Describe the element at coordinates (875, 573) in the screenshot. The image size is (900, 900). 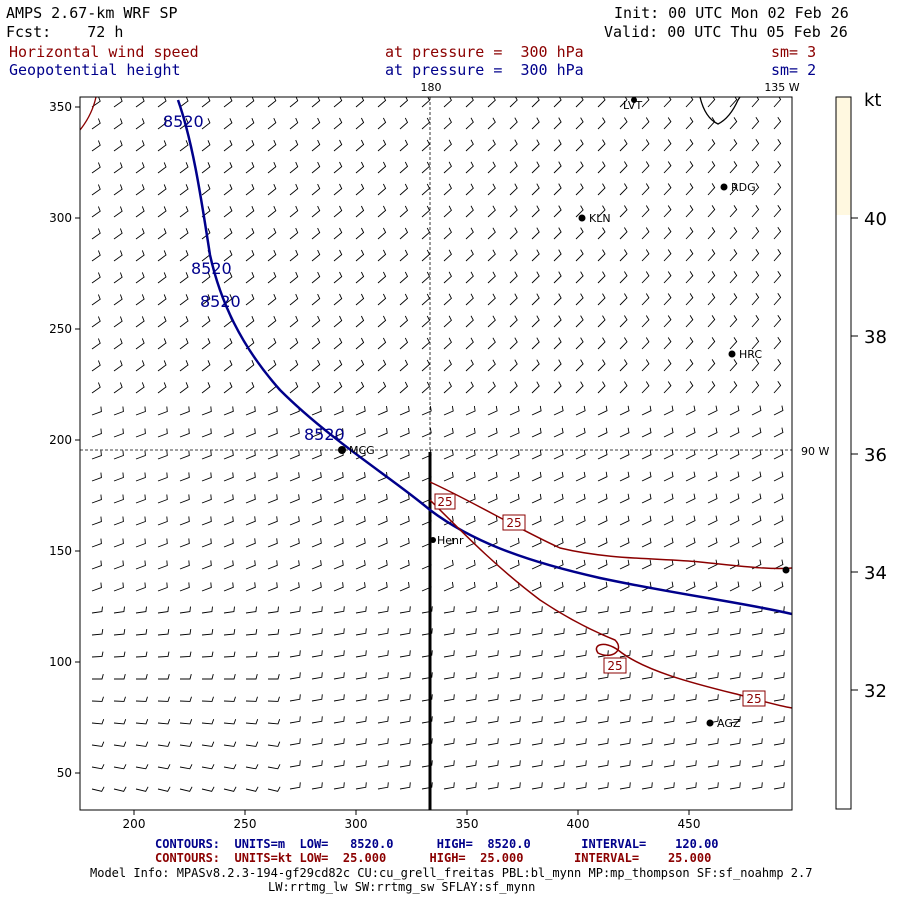
I see `colorbar-tick-34: 34` at that location.